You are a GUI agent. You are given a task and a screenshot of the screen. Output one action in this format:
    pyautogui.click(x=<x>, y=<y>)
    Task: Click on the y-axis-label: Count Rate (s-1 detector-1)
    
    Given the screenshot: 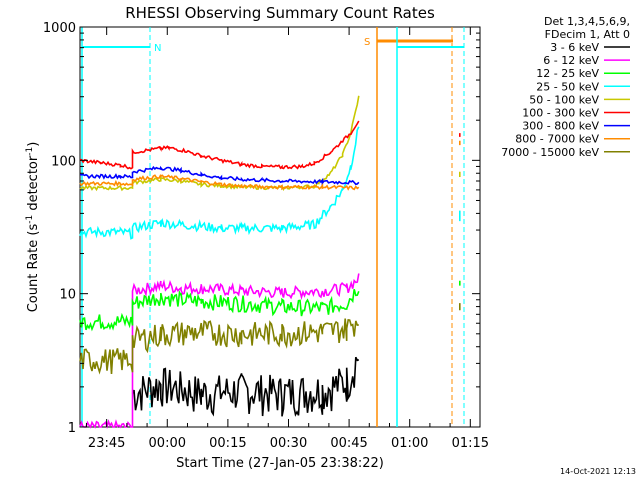 What is the action you would take?
    pyautogui.click(x=33, y=227)
    